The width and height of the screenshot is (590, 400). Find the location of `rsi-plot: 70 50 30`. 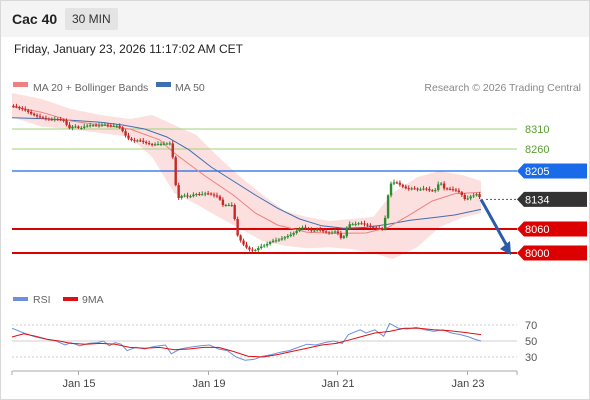

rsi-plot: 70 50 30 is located at coordinates (274, 342).